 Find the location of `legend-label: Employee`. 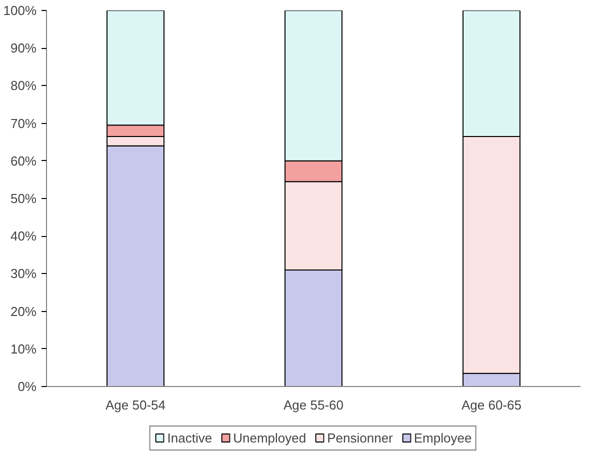

legend-label: Employee is located at coordinates (443, 437).